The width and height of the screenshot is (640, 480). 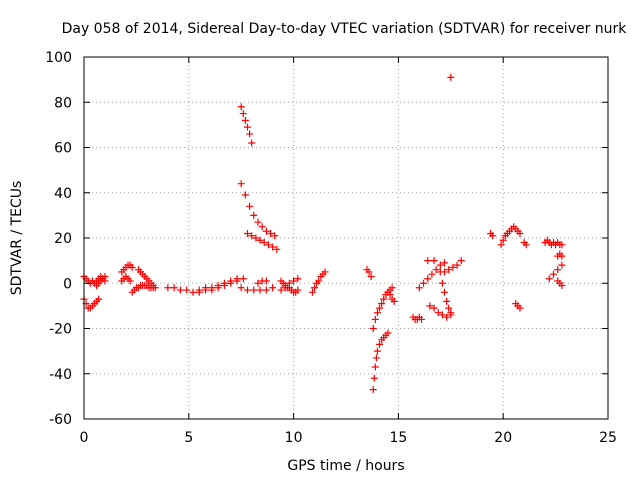 I want to click on x-tick-label: 20, so click(x=503, y=438).